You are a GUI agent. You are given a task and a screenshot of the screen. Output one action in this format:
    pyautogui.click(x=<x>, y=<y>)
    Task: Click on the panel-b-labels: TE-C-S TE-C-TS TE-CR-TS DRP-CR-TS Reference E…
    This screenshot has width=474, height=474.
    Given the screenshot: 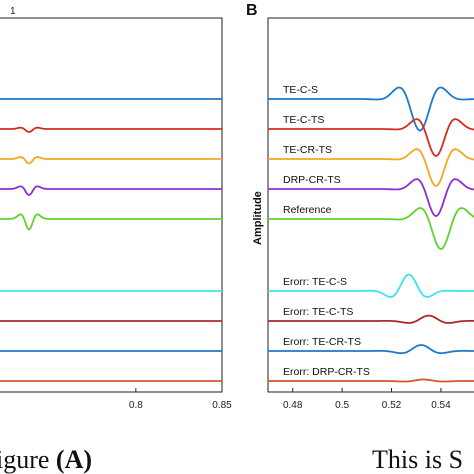 What is the action you would take?
    pyautogui.click(x=326, y=231)
    